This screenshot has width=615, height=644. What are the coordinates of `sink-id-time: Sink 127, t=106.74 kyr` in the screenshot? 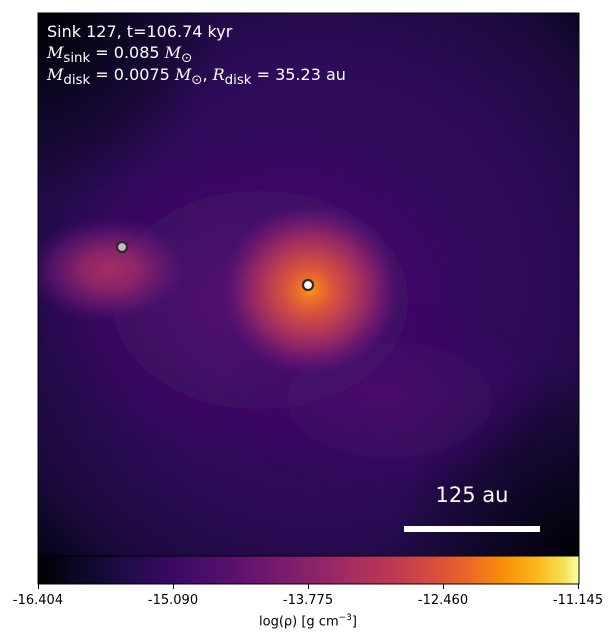 It's located at (140, 31).